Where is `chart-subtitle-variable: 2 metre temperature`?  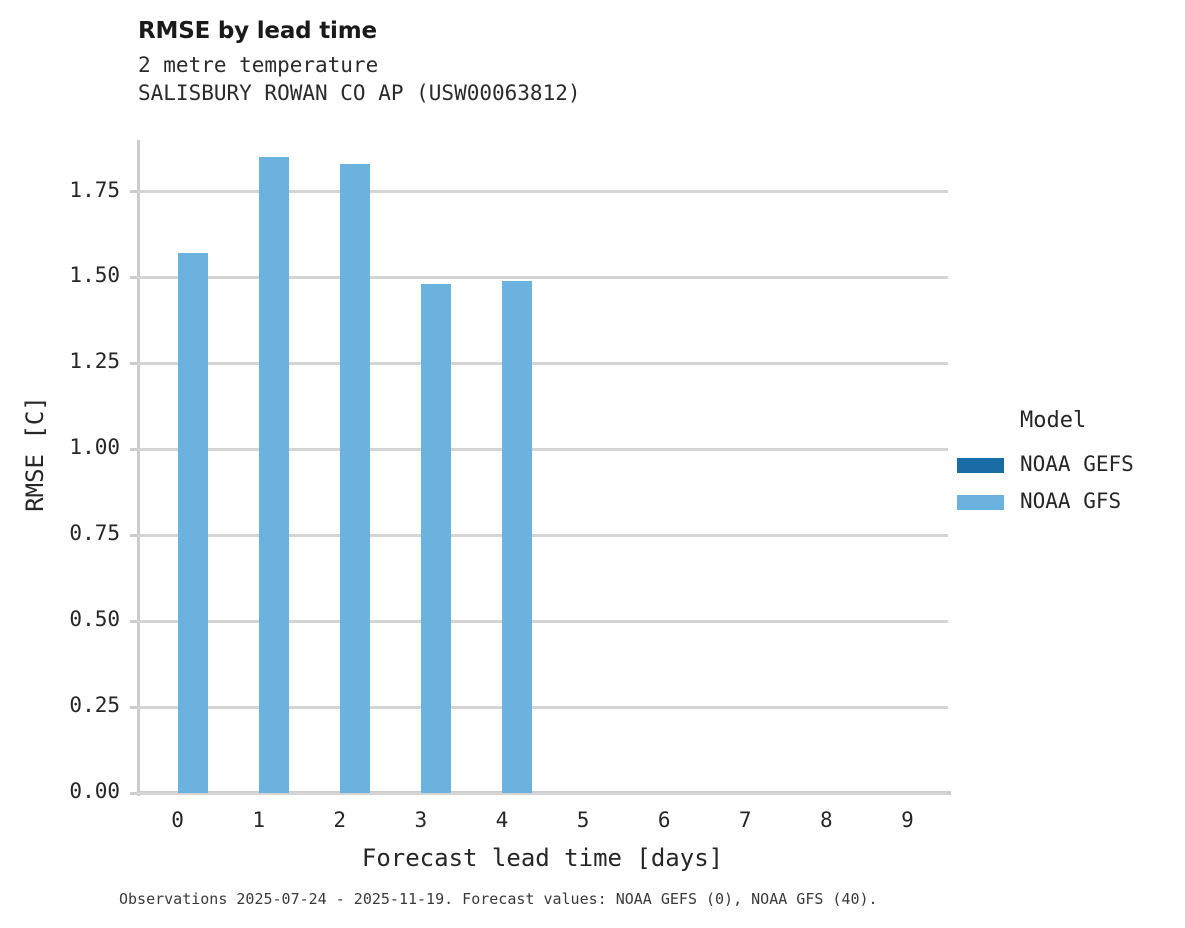
chart-subtitle-variable: 2 metre temperature is located at coordinates (258, 65).